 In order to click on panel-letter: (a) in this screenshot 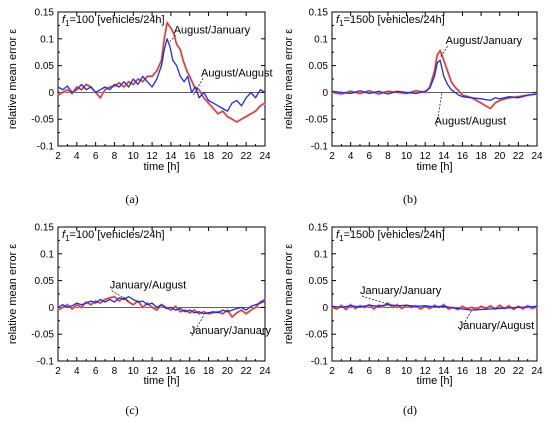, I will do `click(131, 199)`.